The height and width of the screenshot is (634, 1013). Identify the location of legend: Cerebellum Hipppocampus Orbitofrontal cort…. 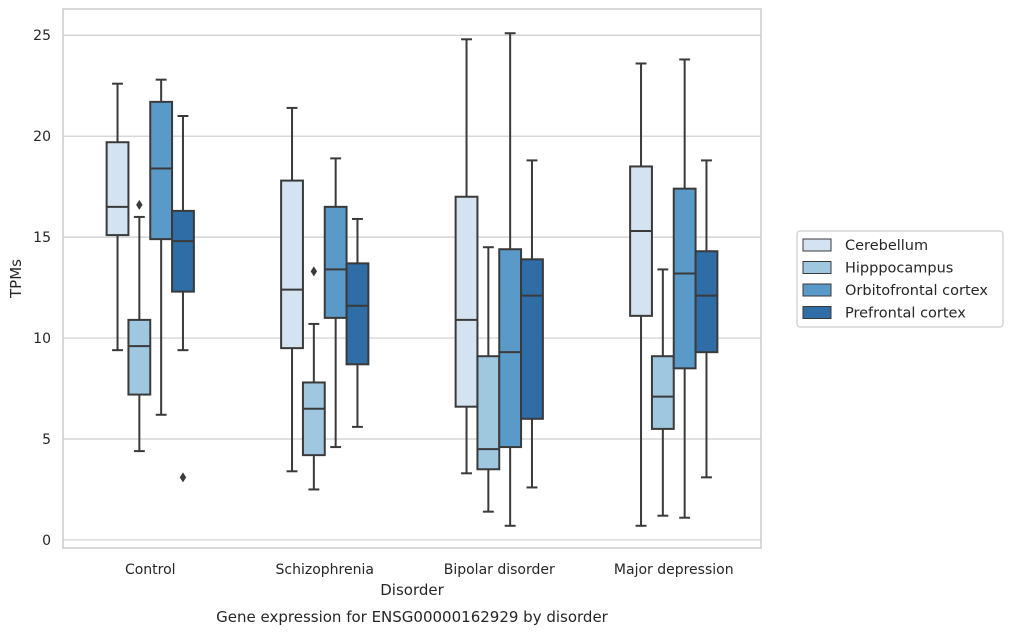
(900, 279).